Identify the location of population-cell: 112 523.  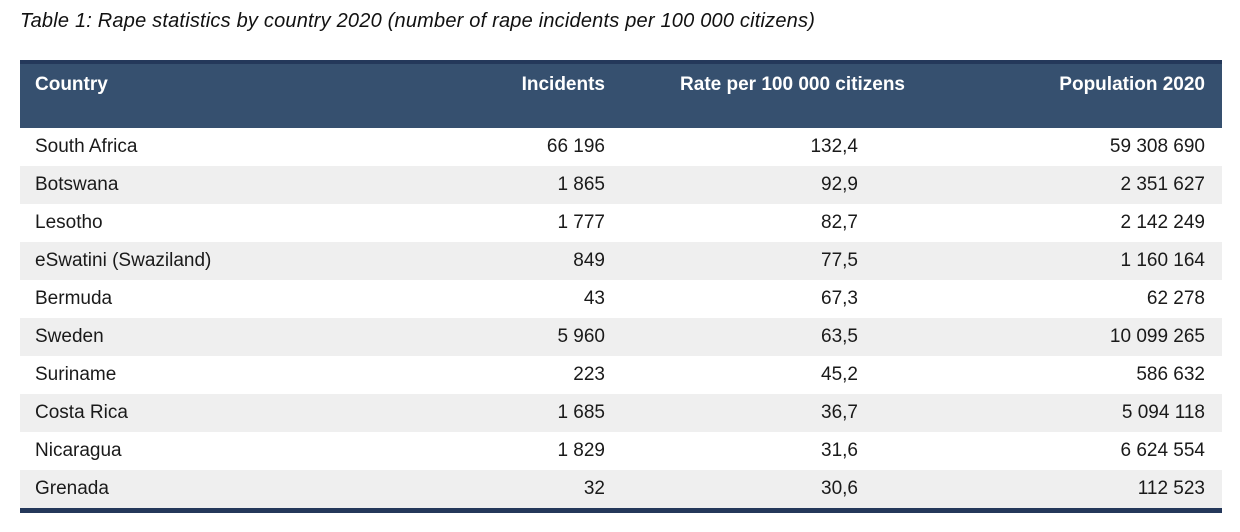
(1171, 488).